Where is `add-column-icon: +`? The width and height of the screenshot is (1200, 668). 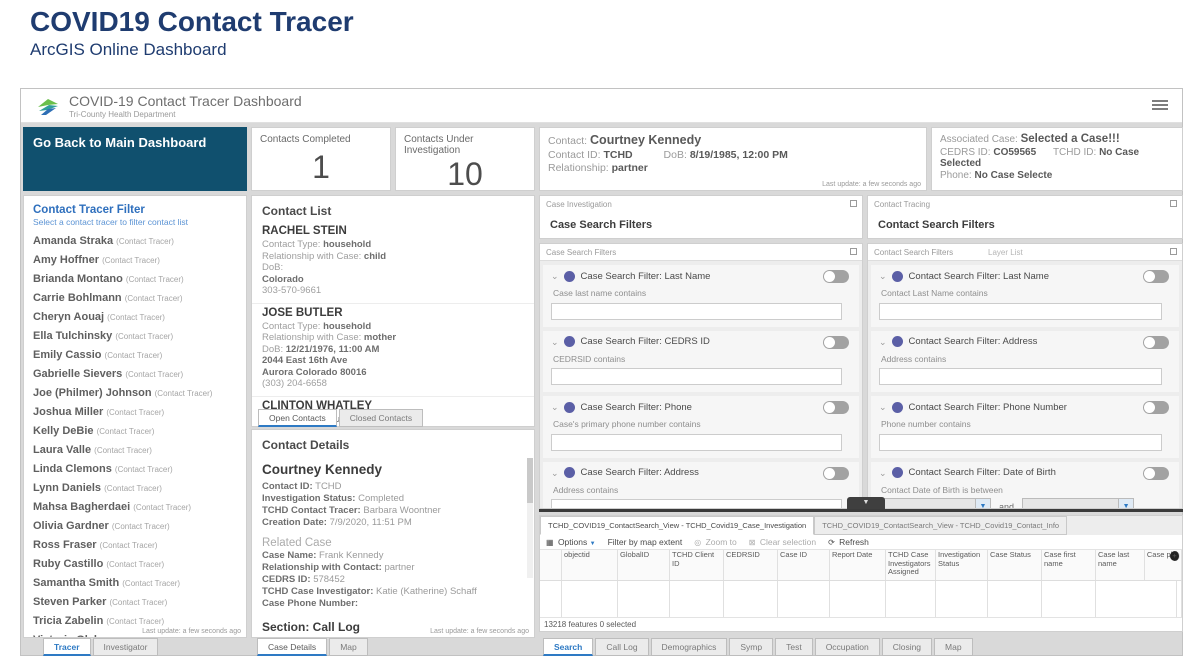 add-column-icon: + is located at coordinates (1175, 556).